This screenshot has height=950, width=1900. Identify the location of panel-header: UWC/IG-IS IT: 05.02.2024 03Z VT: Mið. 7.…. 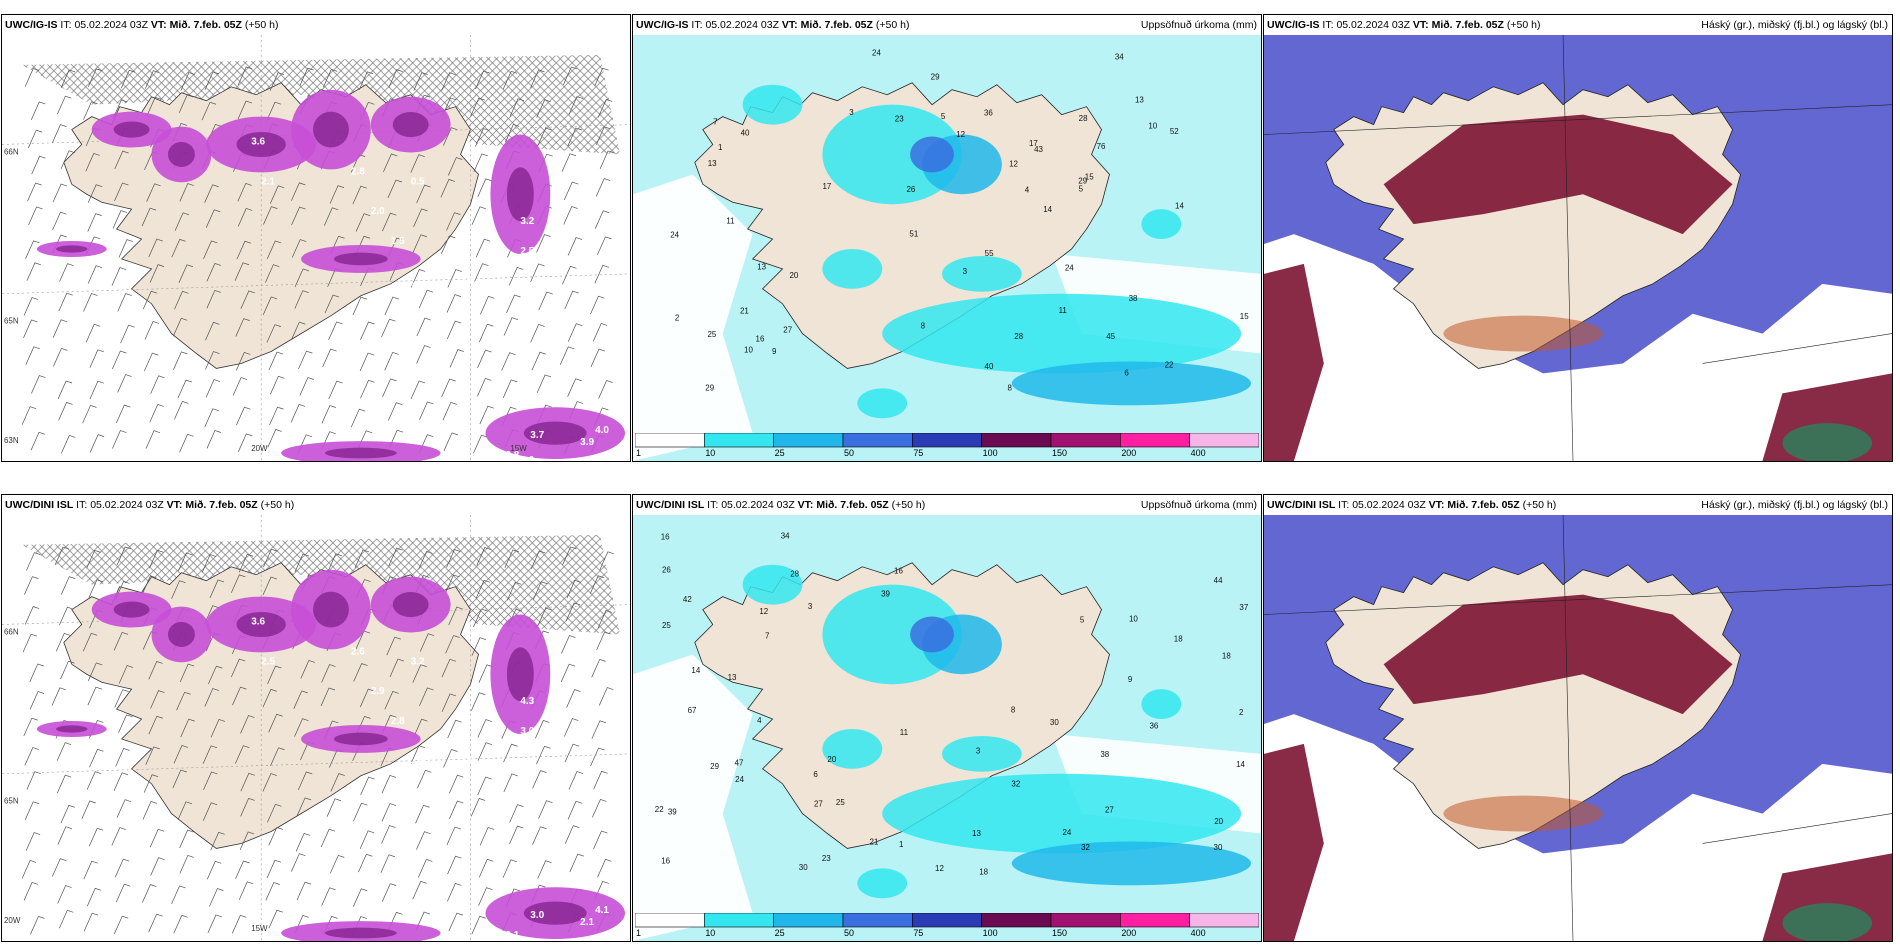
(1578, 25).